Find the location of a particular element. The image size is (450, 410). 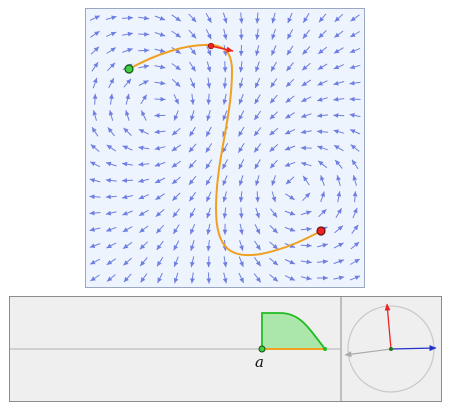

profile-fill is located at coordinates (293, 331).